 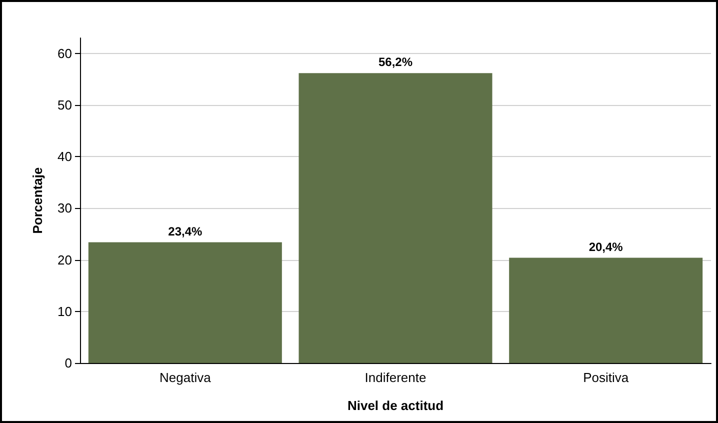 What do you see at coordinates (395, 405) in the screenshot?
I see `x-axis-title: Nivel de actitud` at bounding box center [395, 405].